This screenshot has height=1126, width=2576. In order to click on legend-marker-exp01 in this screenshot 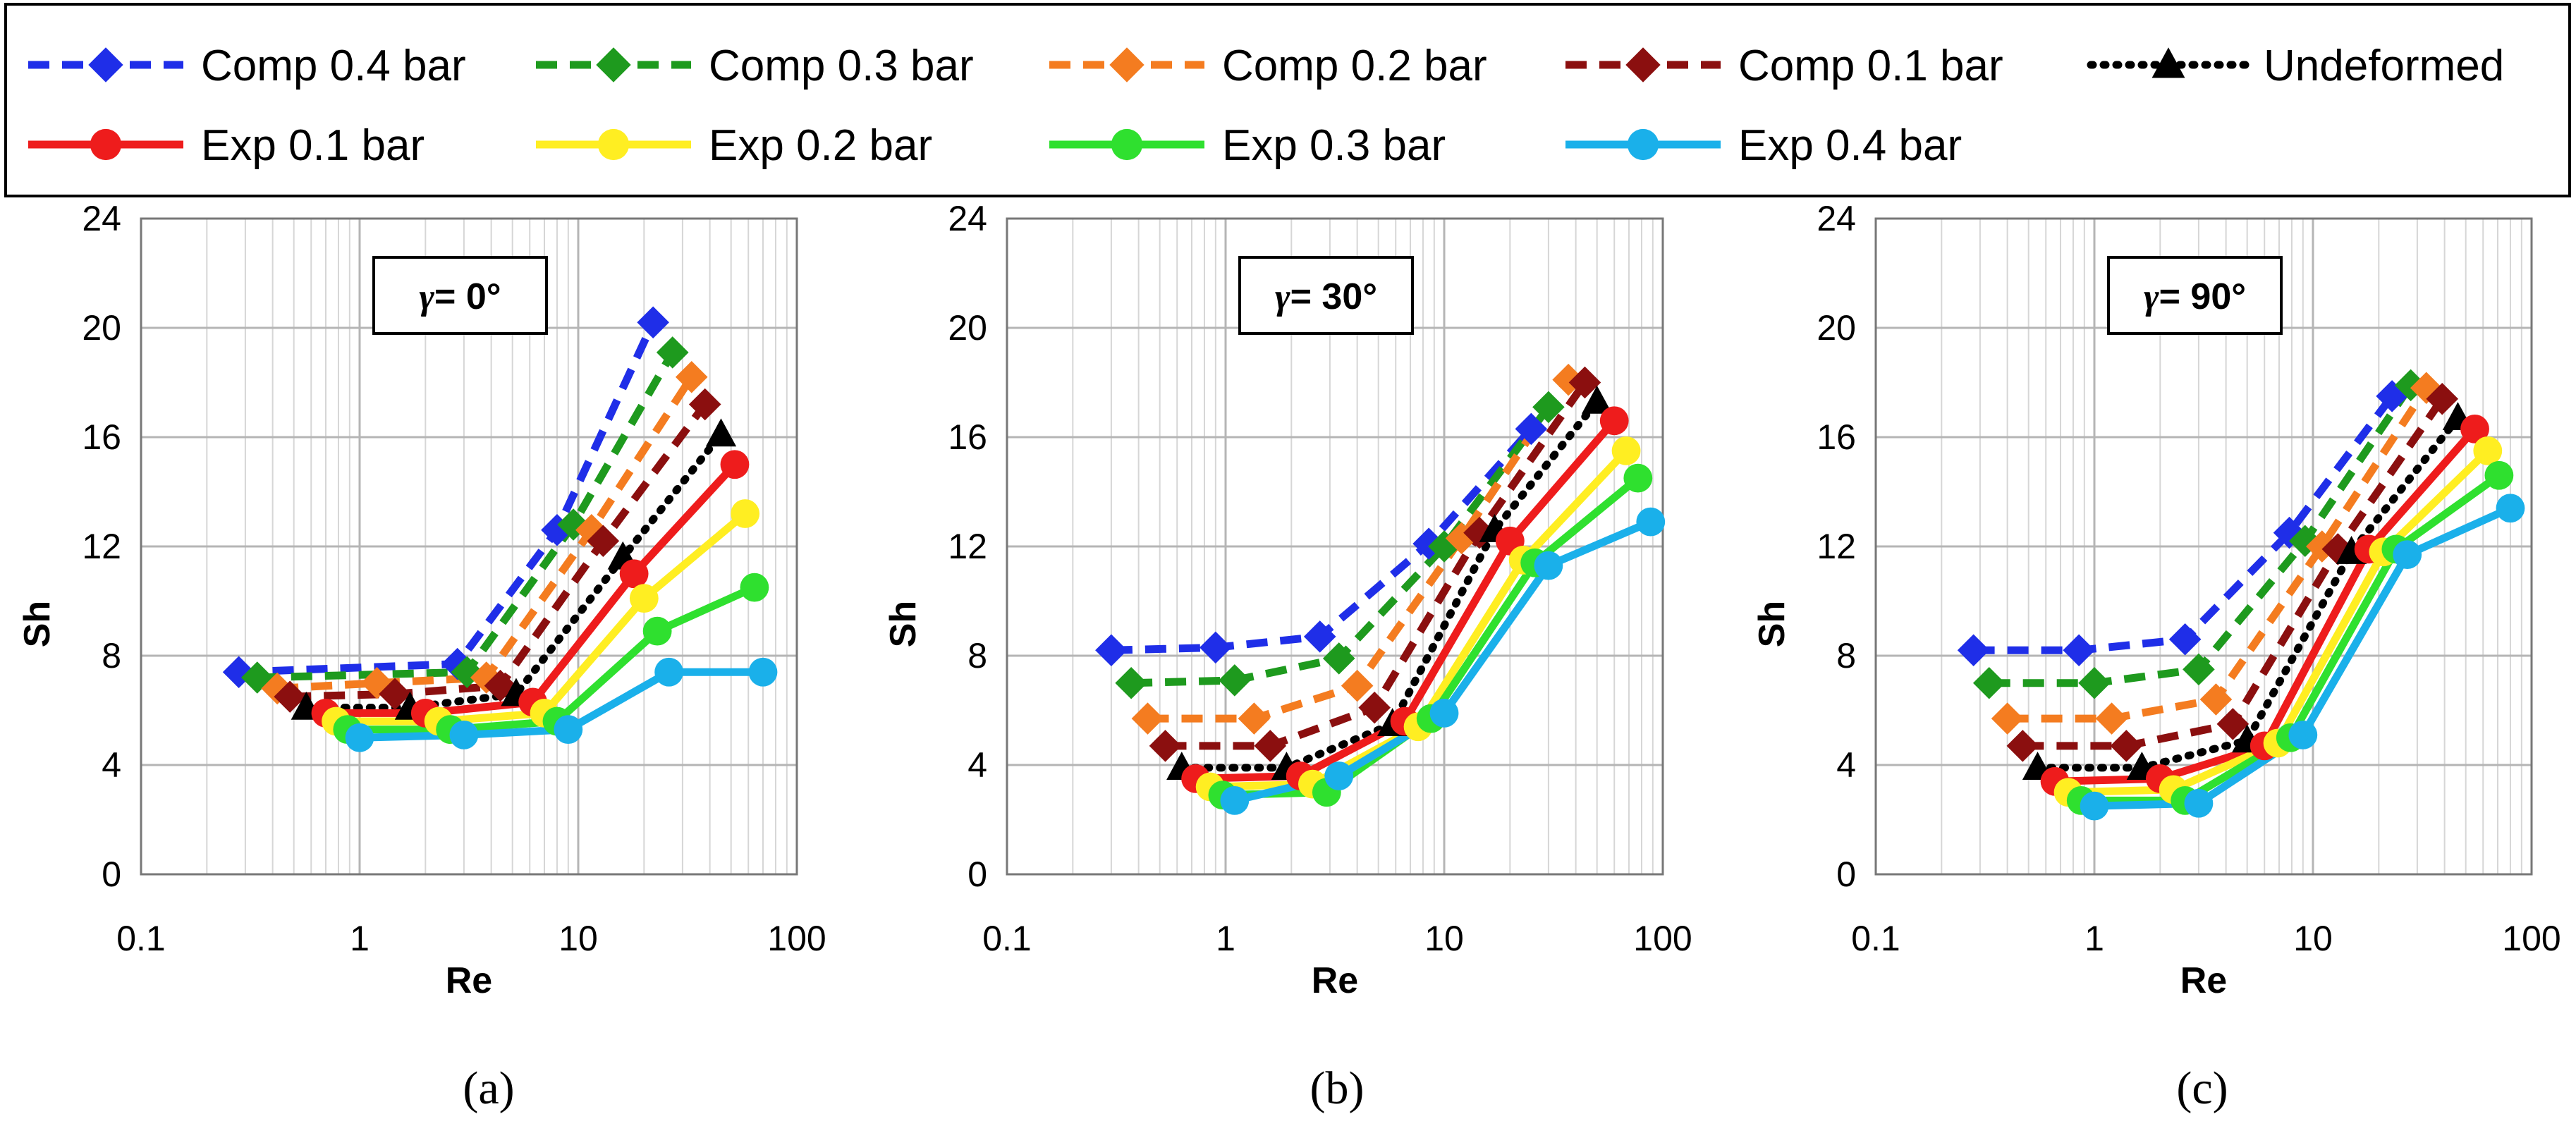, I will do `click(106, 144)`.